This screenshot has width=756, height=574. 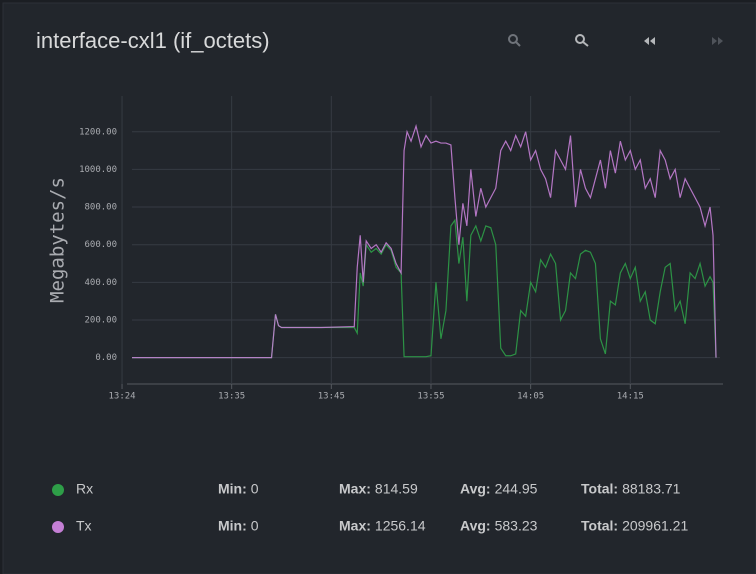 What do you see at coordinates (331, 397) in the screenshot?
I see `x-tick-label: 13:45` at bounding box center [331, 397].